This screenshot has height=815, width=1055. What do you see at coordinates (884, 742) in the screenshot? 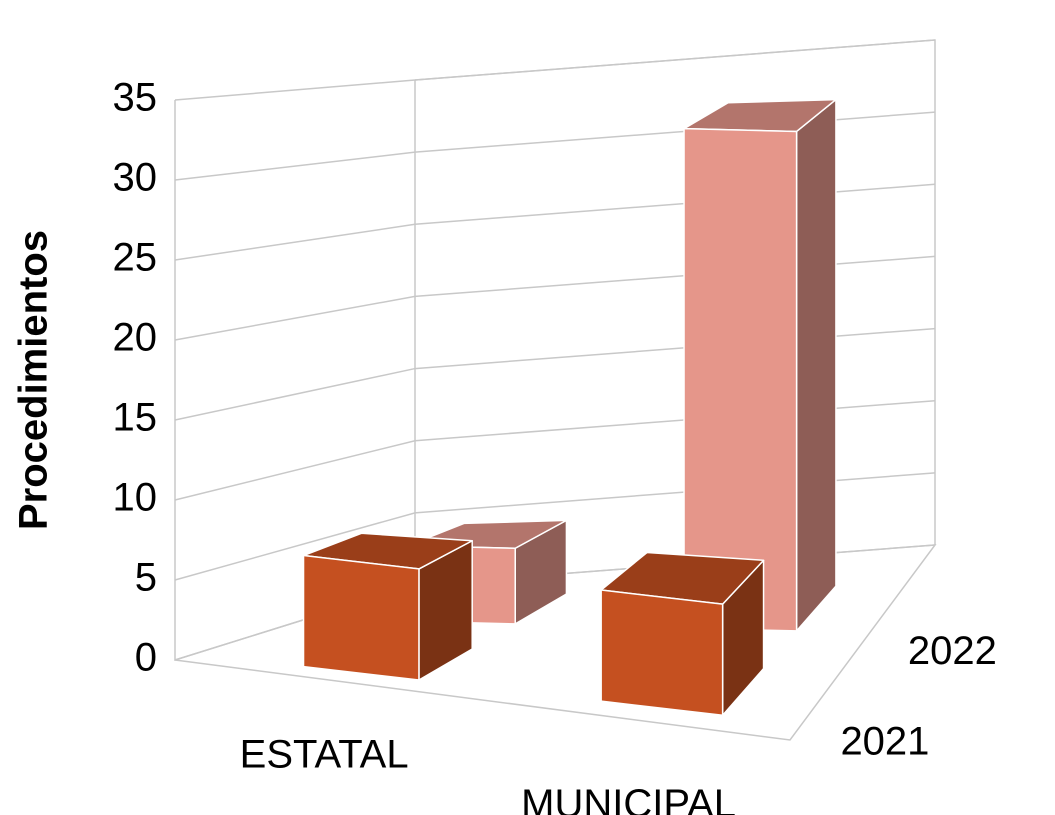
I see `depth-tick-label: 2021` at bounding box center [884, 742].